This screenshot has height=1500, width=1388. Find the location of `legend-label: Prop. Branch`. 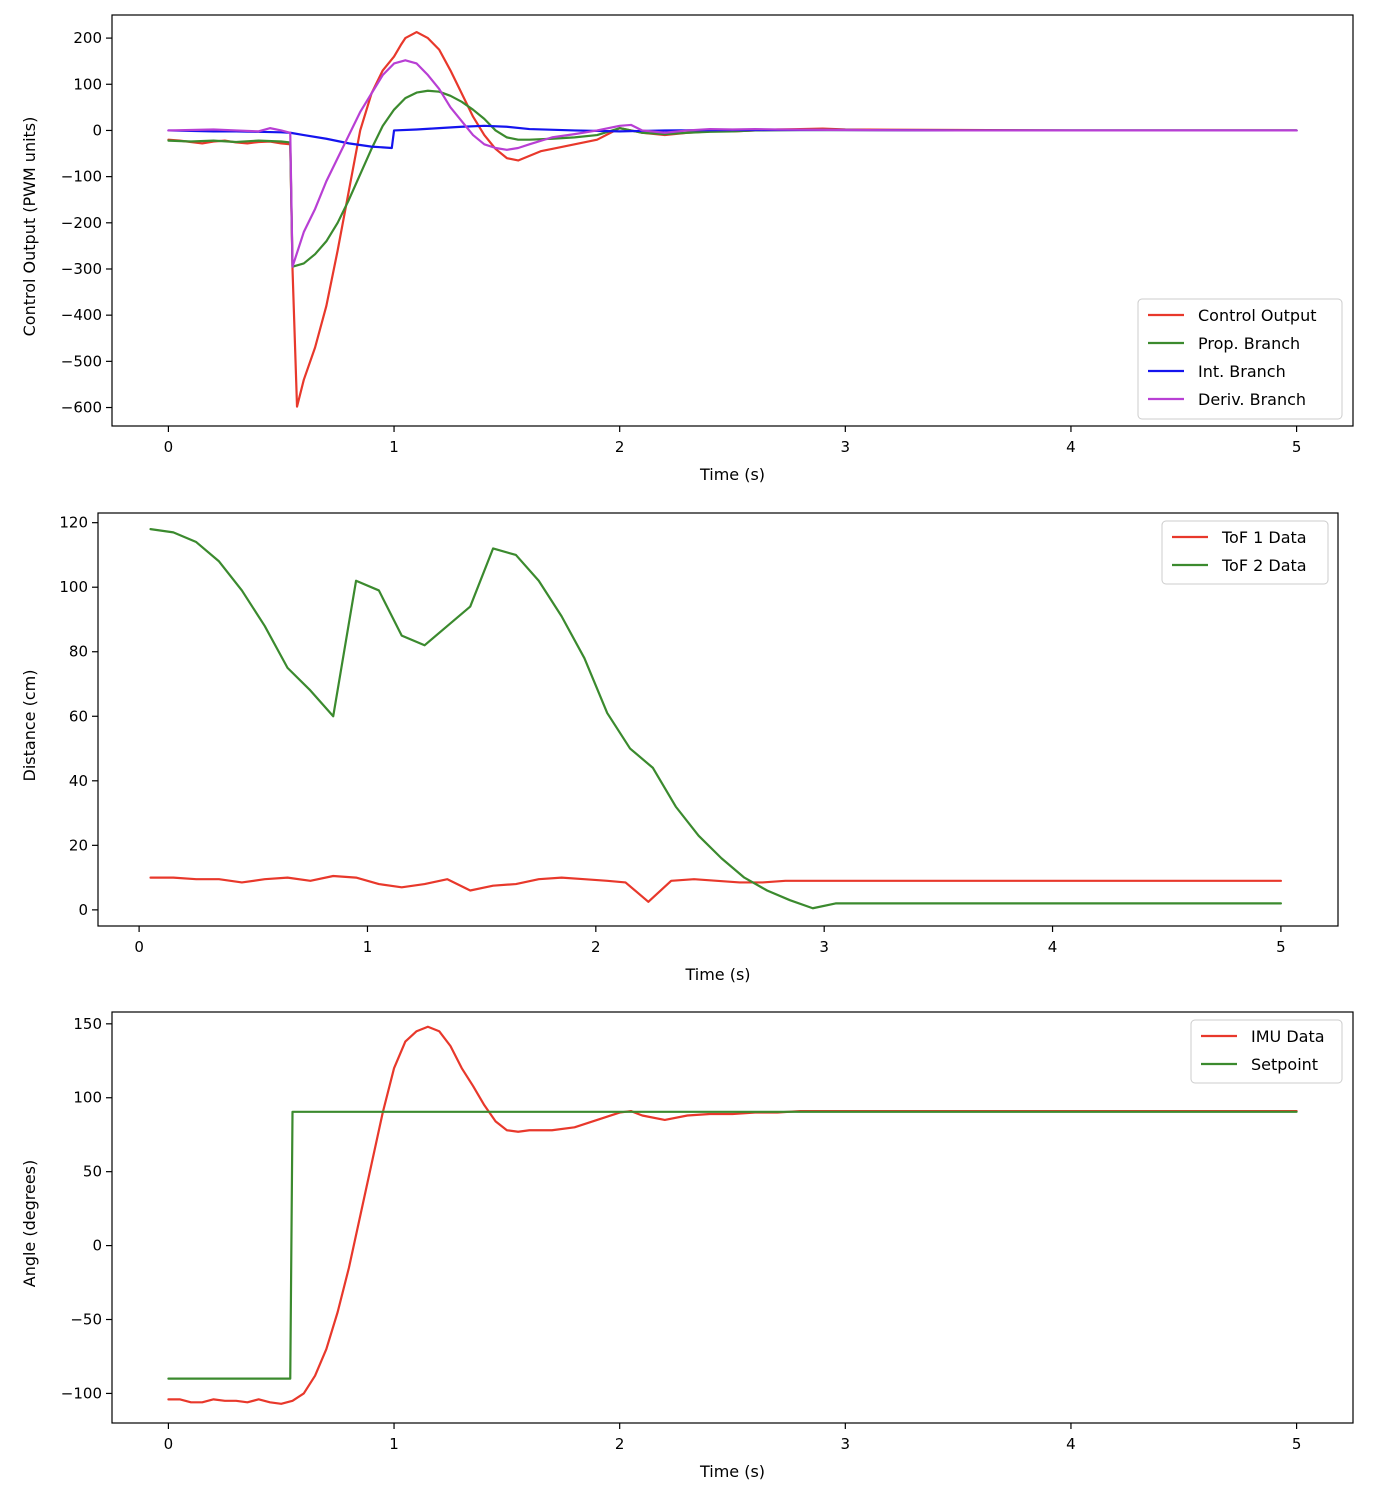

legend-label: Prop. Branch is located at coordinates (1249, 343).